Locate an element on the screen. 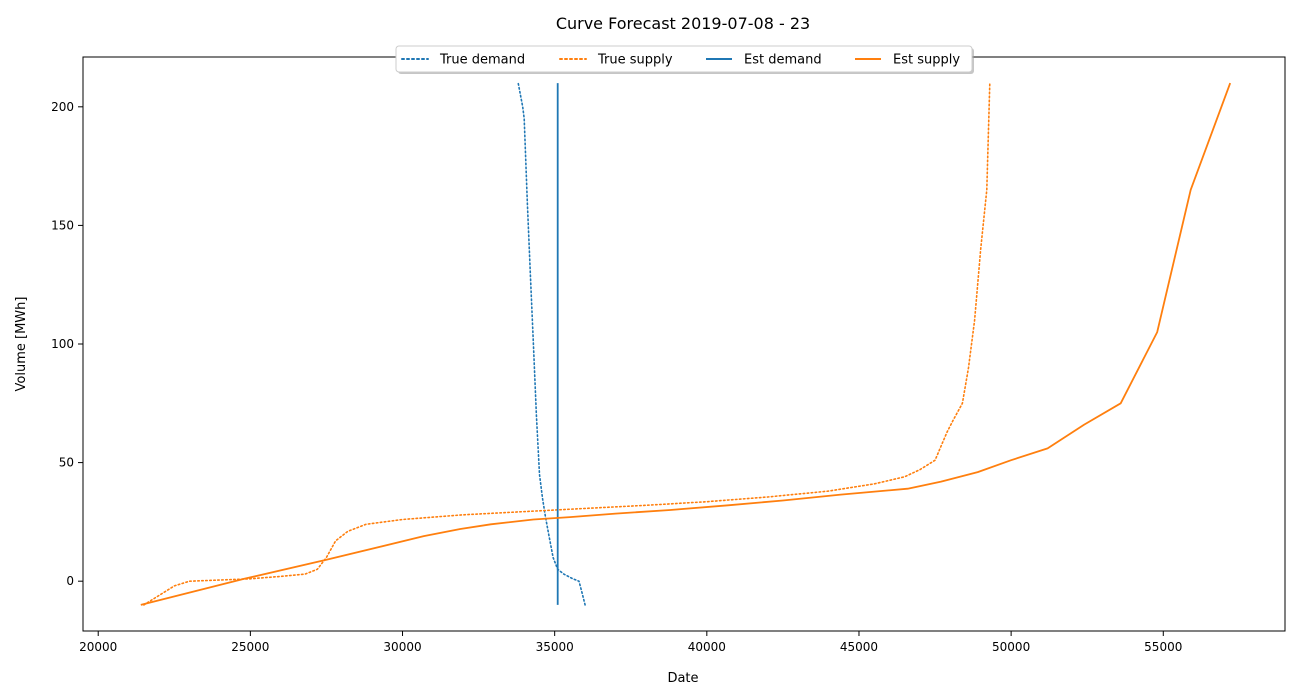 Image resolution: width=1300 pixels, height=700 pixels. legend-label: Est demand is located at coordinates (783, 60).